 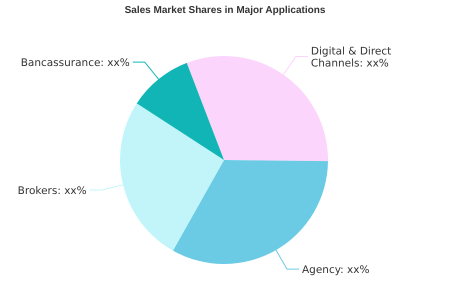 I want to click on slice-label: Digital & Direct Channels: xx%, so click(x=351, y=58).